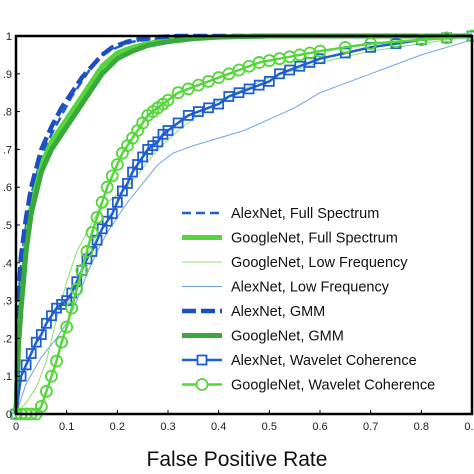 The height and width of the screenshot is (474, 474). I want to click on legend-label-2: GoogleNet, Low Frequency, so click(319, 263).